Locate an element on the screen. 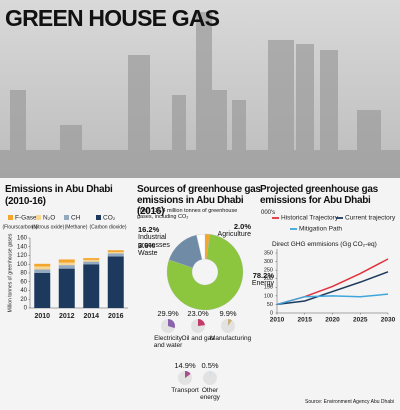  value-label: 16.2% is located at coordinates (149, 229).